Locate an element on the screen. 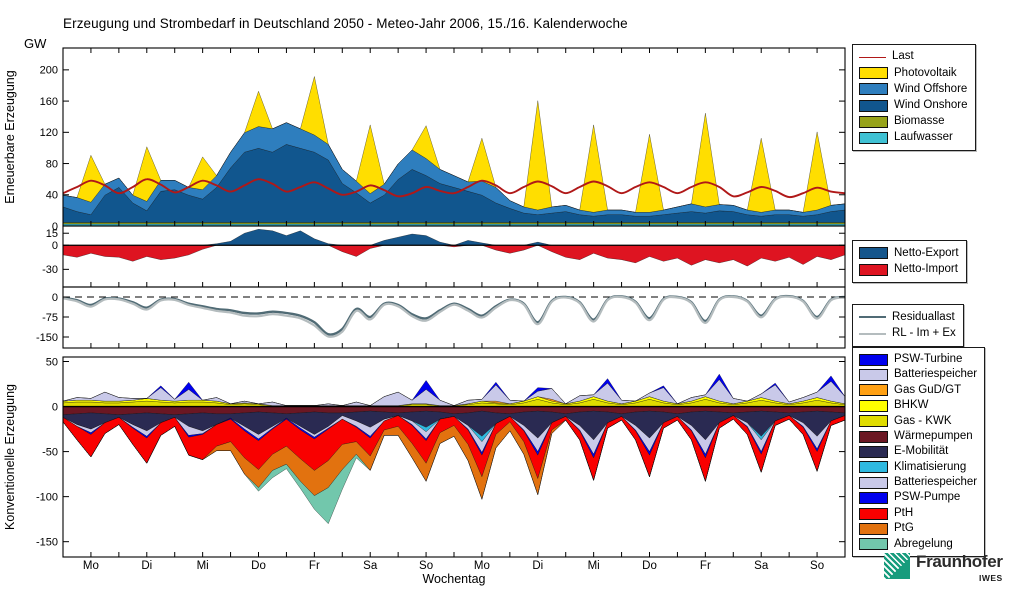 Image resolution: width=1024 pixels, height=591 pixels. legend-entry: Batteriespeicher is located at coordinates (918, 374).